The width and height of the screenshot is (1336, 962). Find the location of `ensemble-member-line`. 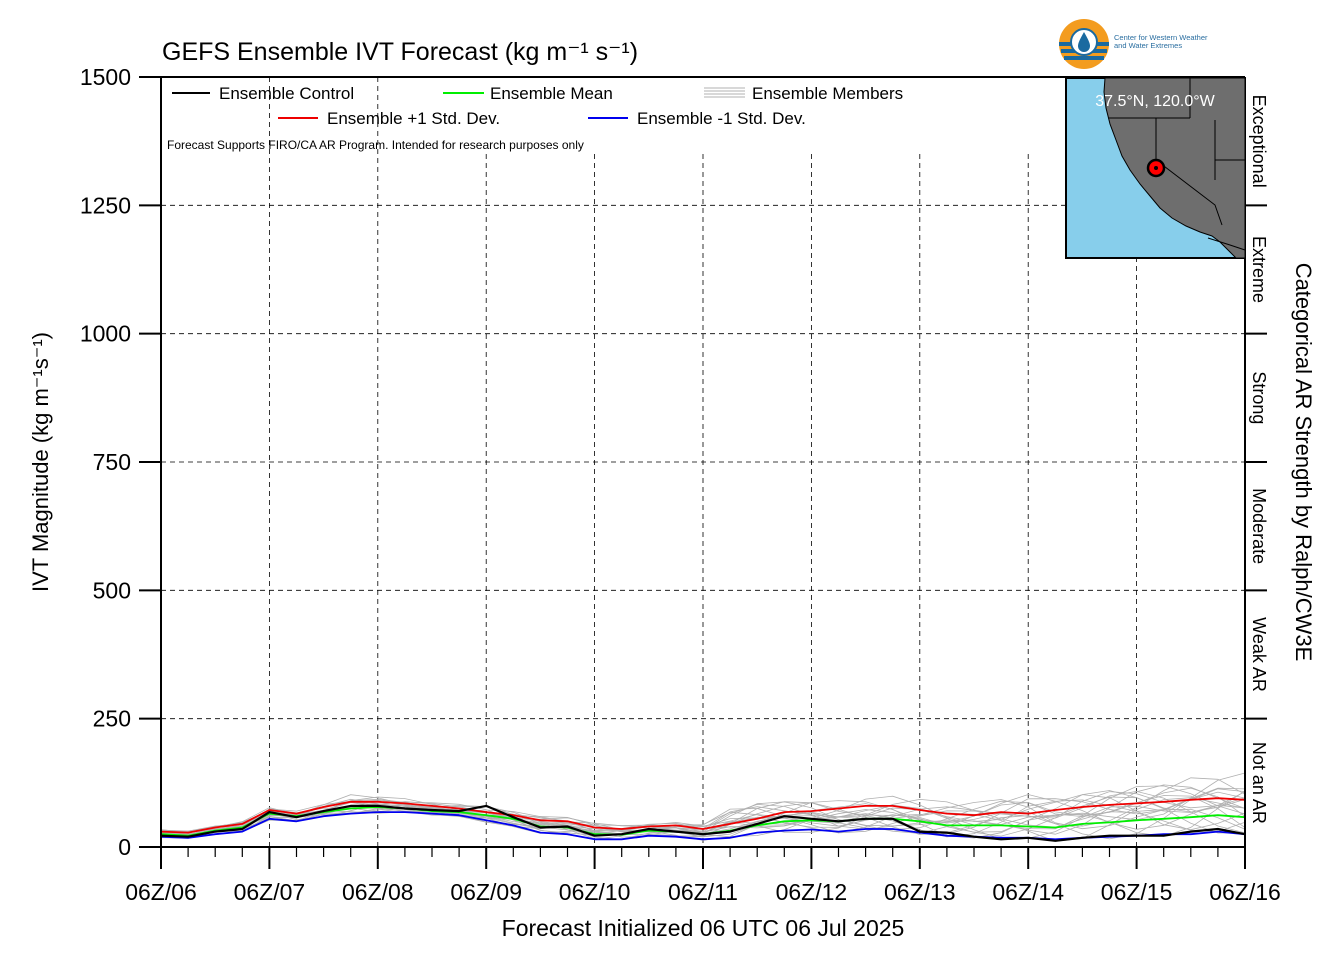

ensemble-member-line is located at coordinates (703, 808).